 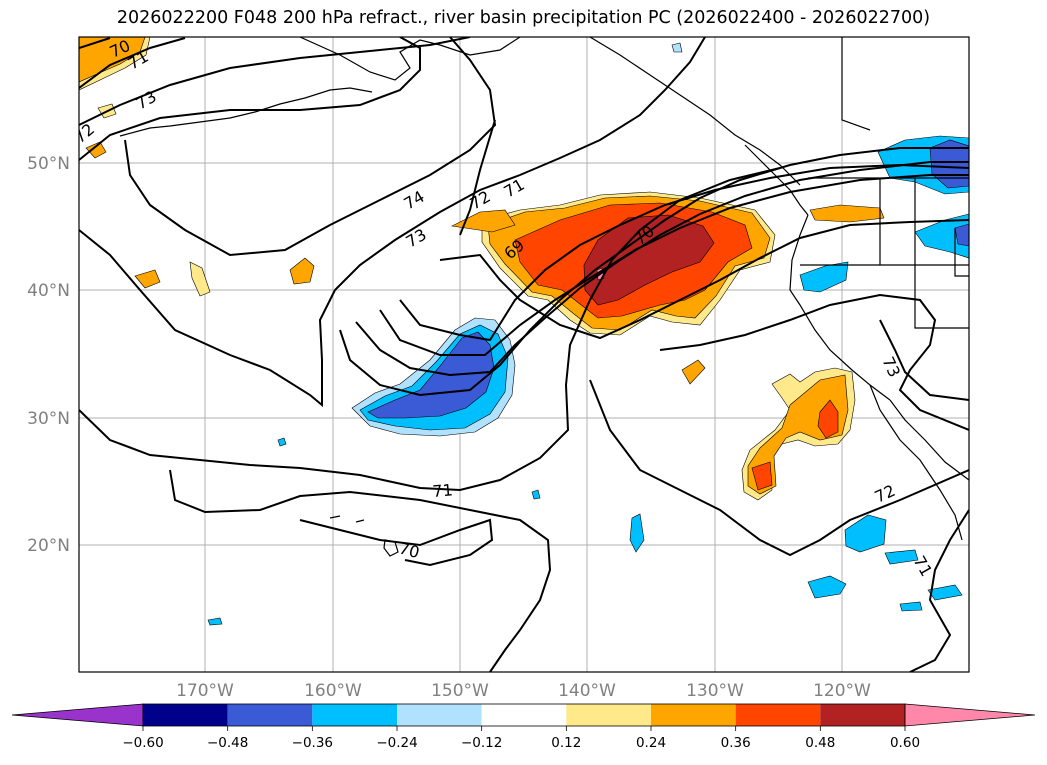 I want to click on colorbar-outline, so click(x=524, y=715).